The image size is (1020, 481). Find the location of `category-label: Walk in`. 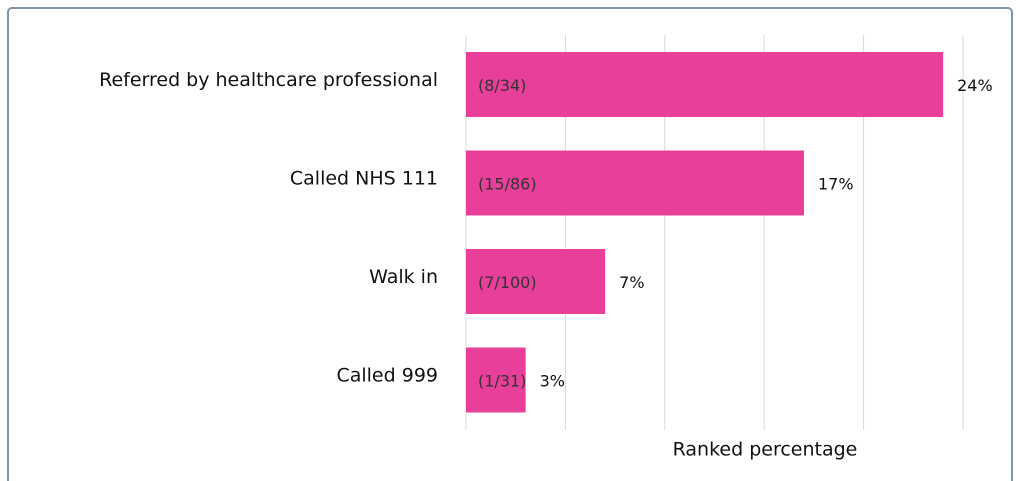

category-label: Walk in is located at coordinates (403, 277).